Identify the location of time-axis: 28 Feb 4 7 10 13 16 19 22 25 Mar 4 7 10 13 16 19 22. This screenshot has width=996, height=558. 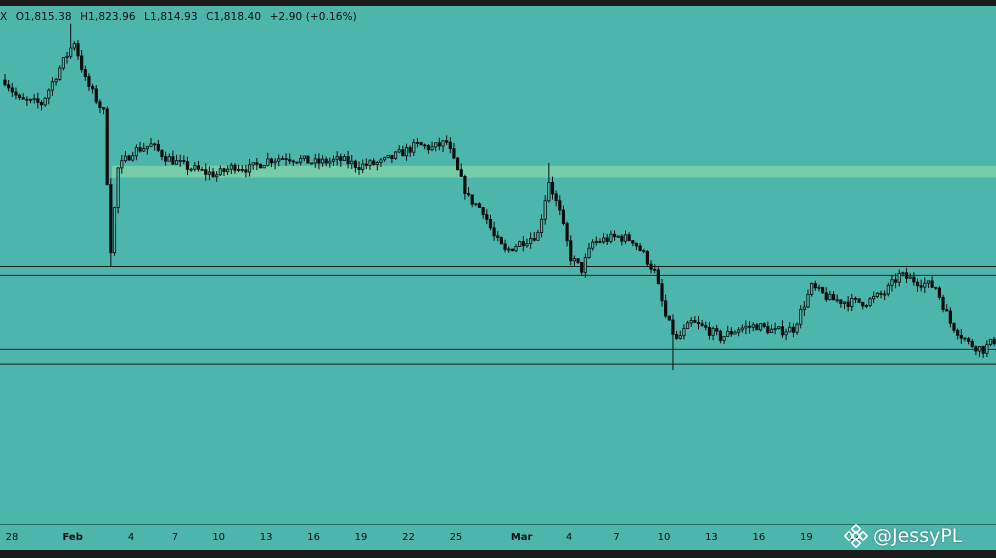
(498, 537).